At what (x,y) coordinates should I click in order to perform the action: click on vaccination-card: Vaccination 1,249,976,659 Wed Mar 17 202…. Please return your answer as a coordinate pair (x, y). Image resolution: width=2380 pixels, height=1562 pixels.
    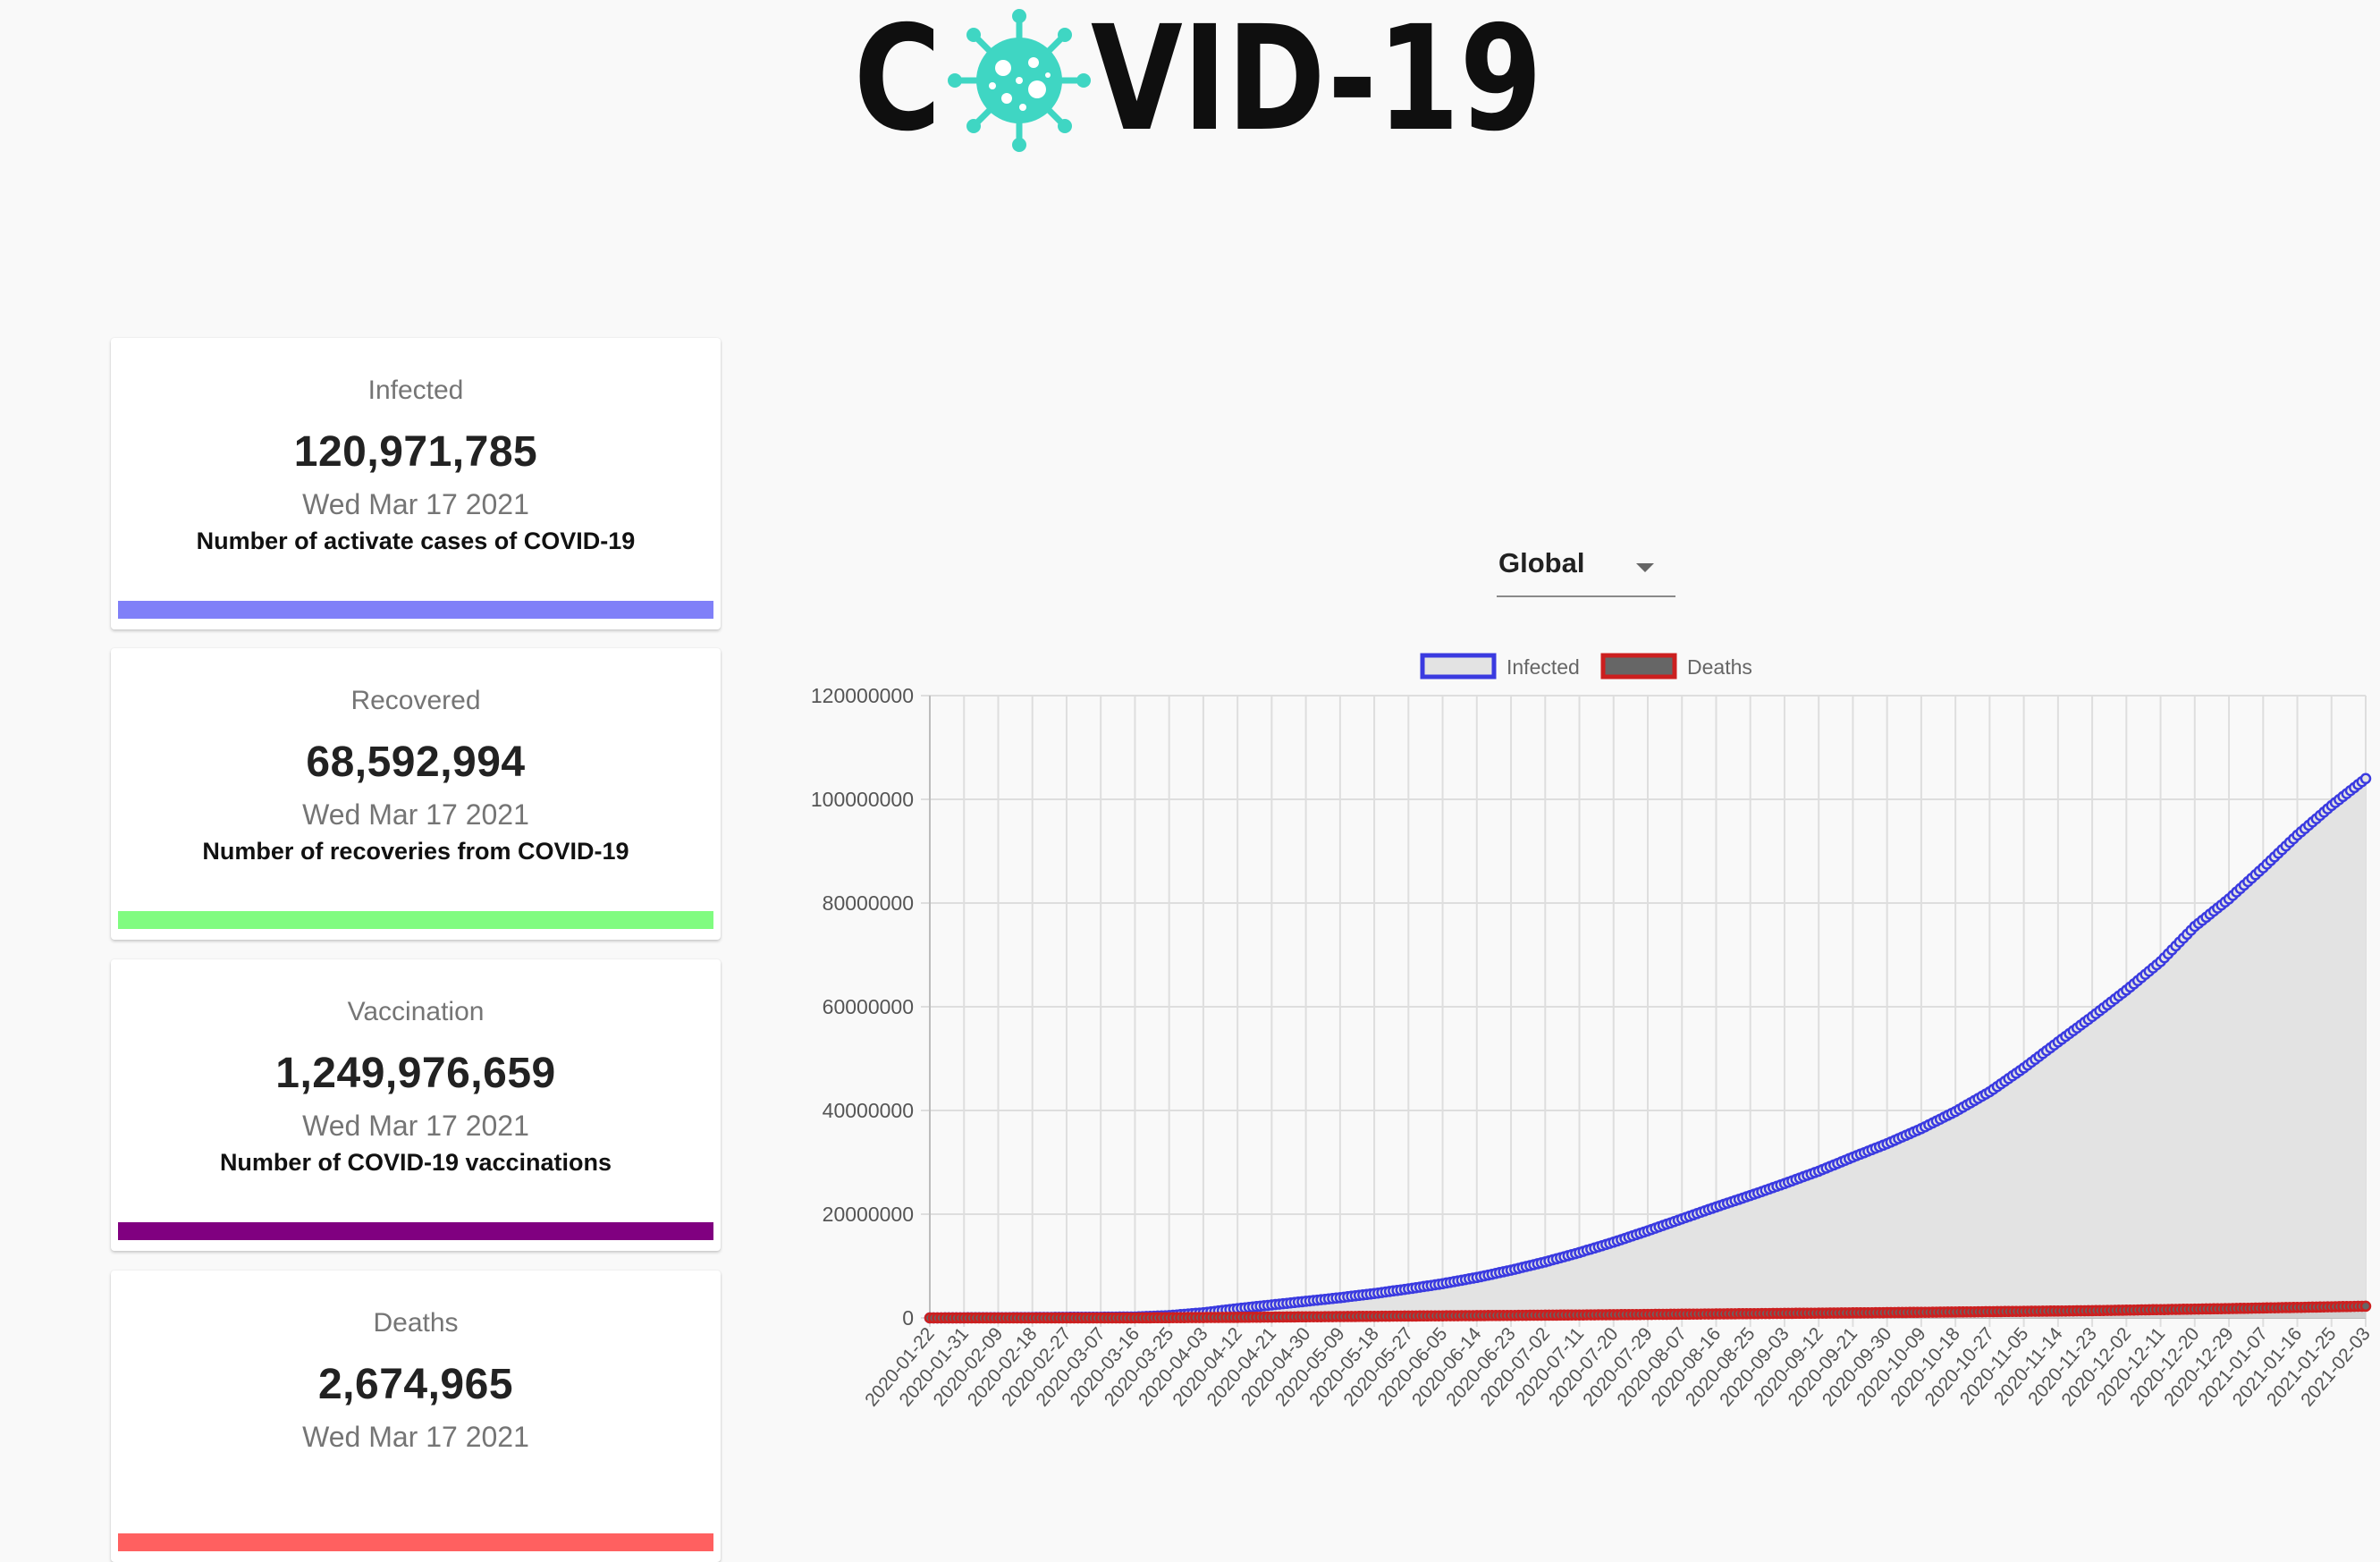
    Looking at the image, I should click on (416, 1105).